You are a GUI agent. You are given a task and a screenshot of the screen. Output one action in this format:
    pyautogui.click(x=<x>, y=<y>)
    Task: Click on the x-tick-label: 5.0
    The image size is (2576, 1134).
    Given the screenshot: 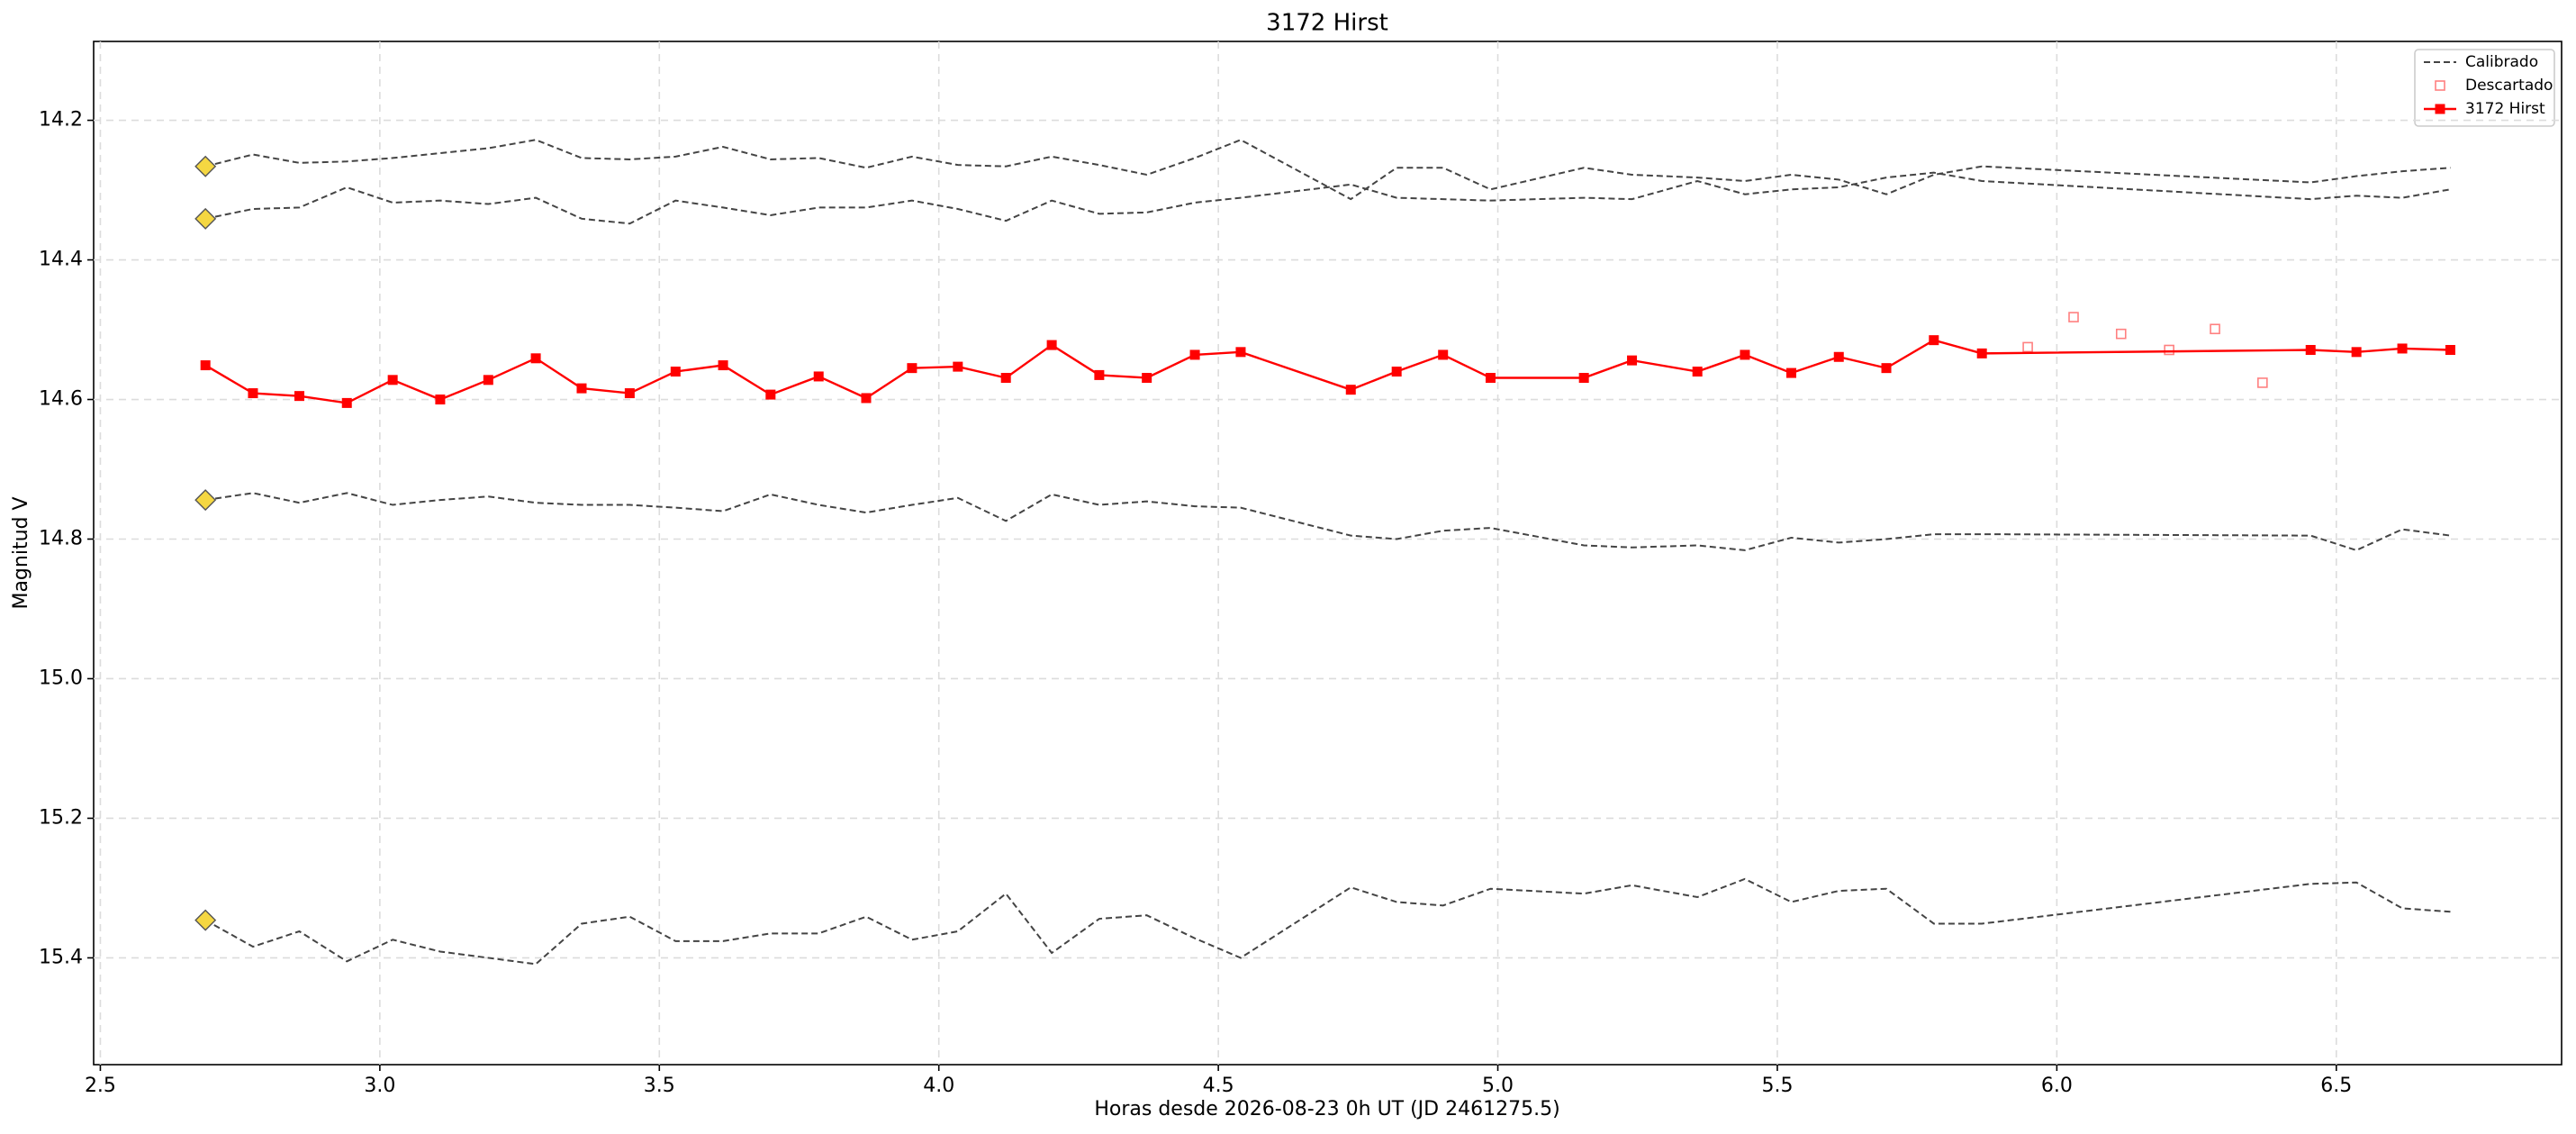 What is the action you would take?
    pyautogui.click(x=1498, y=1086)
    